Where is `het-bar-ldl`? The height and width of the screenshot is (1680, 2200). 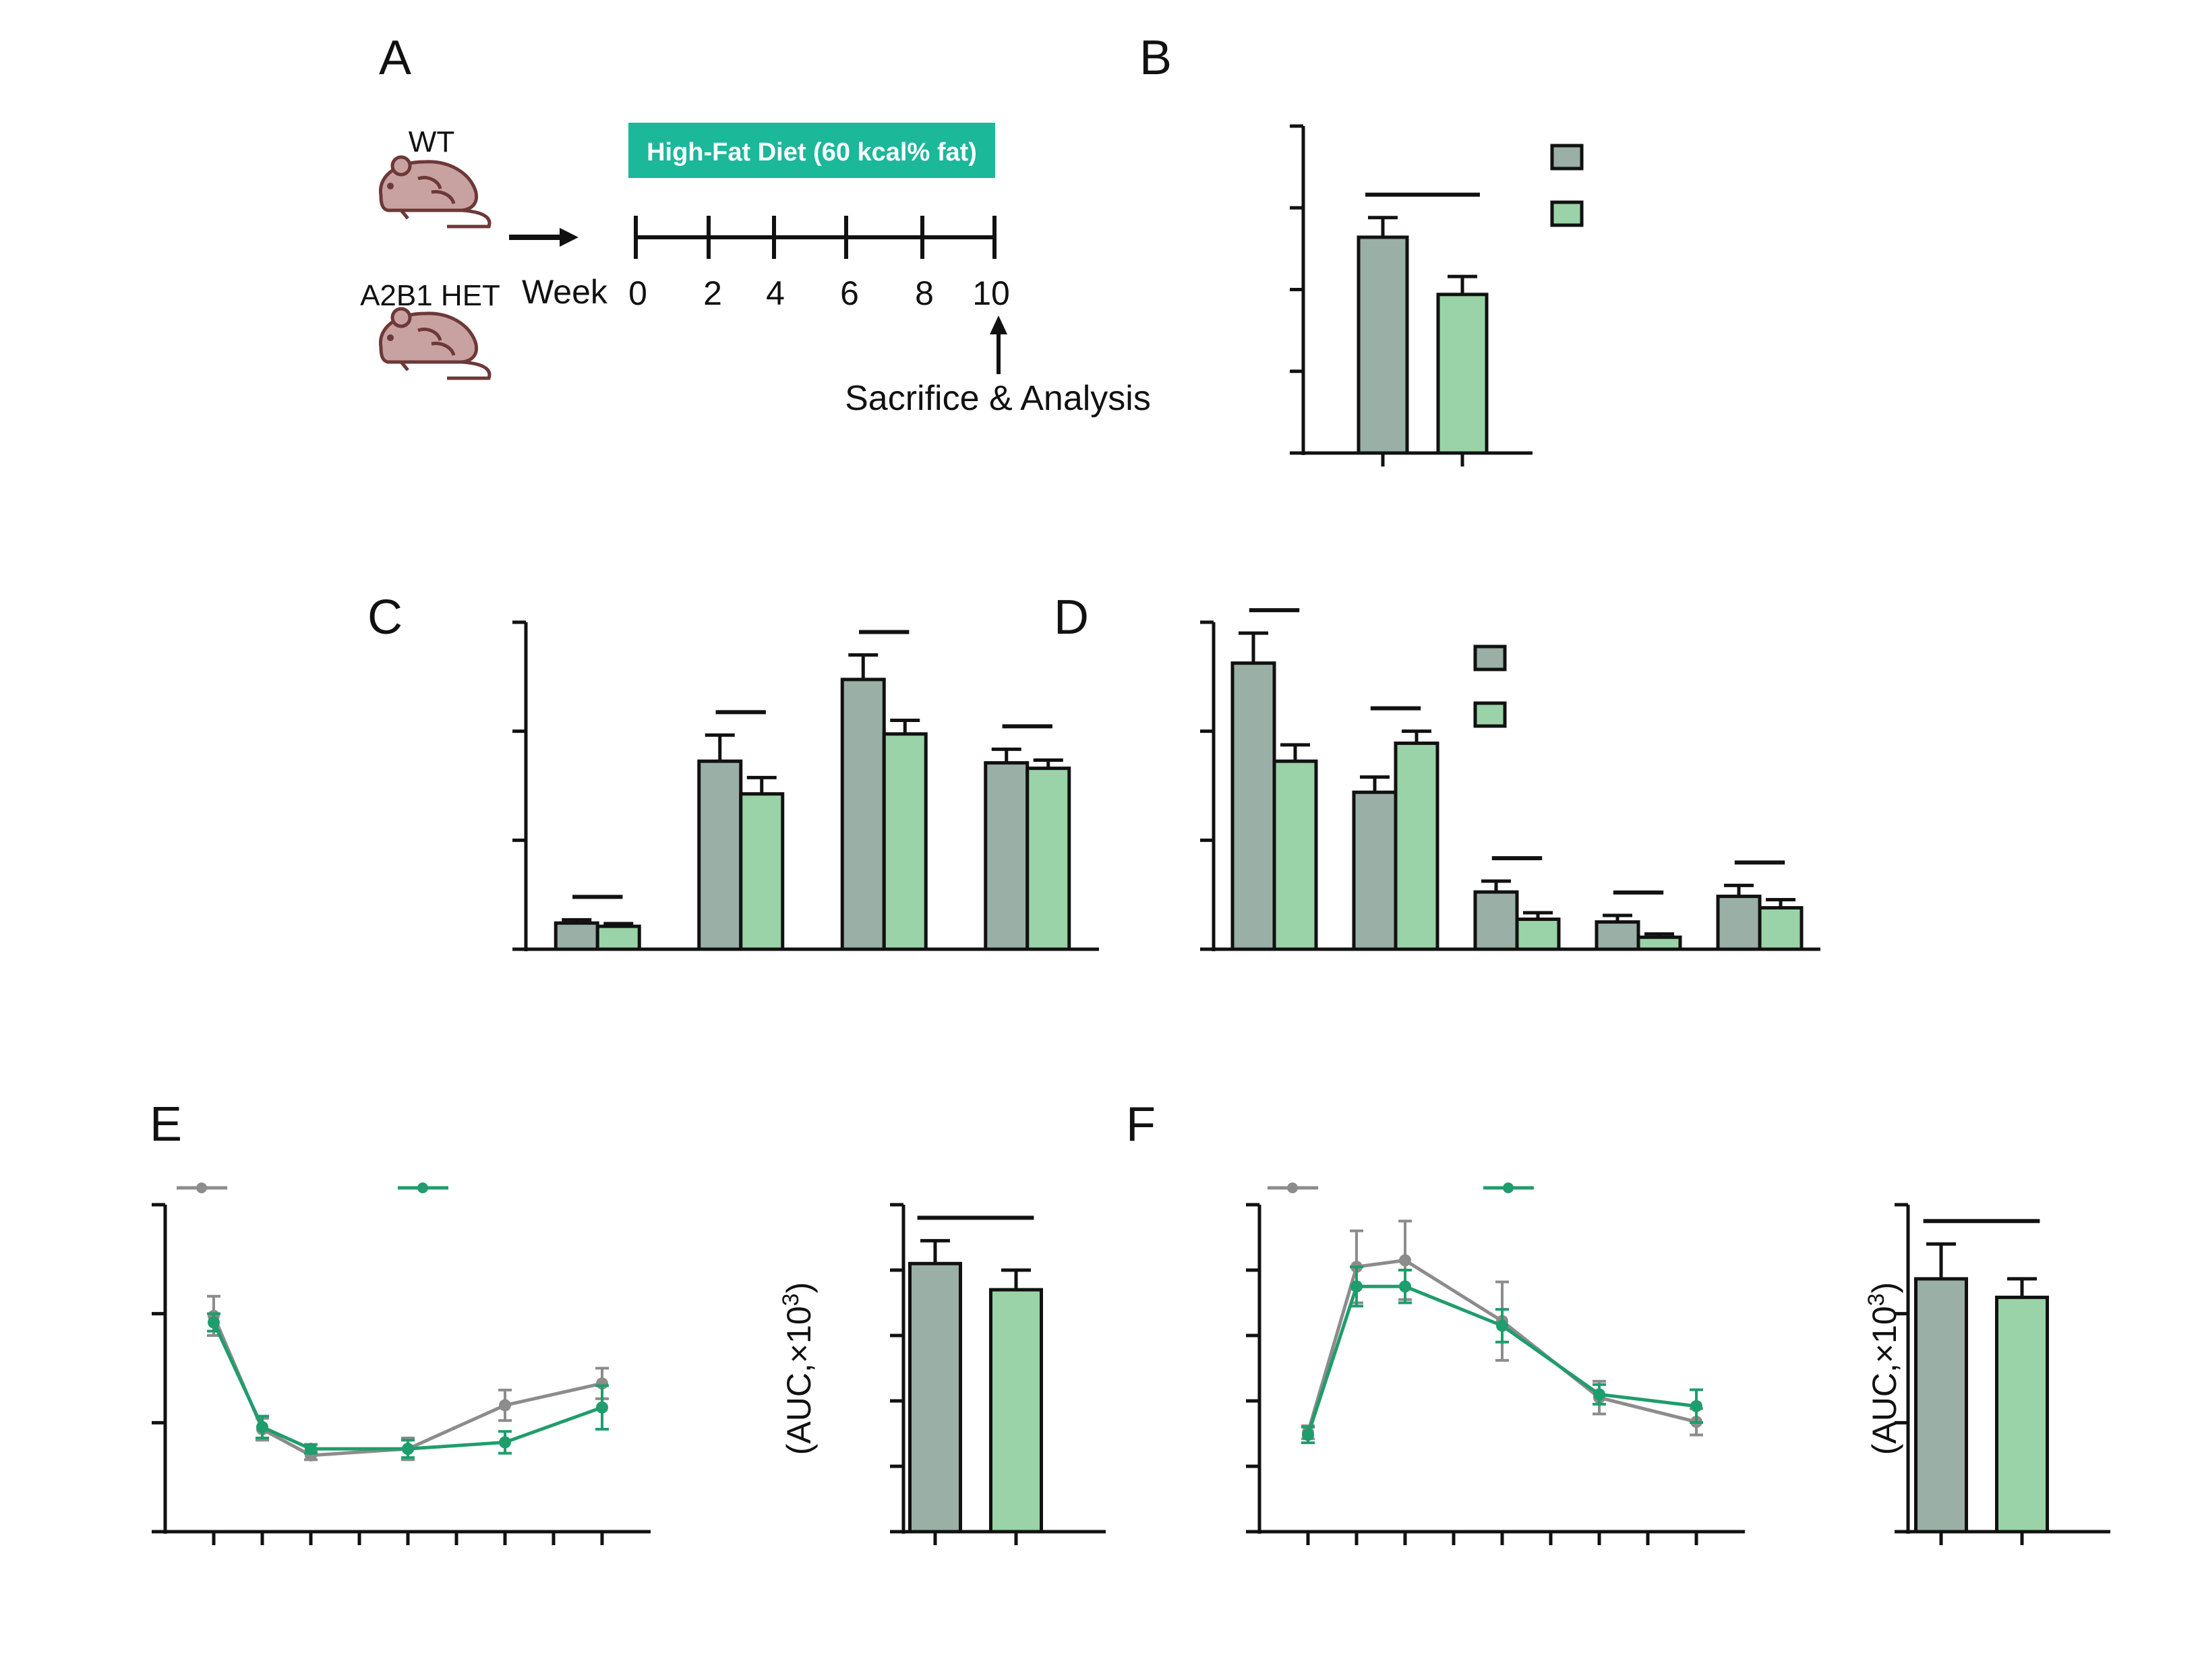 het-bar-ldl is located at coordinates (1538, 934).